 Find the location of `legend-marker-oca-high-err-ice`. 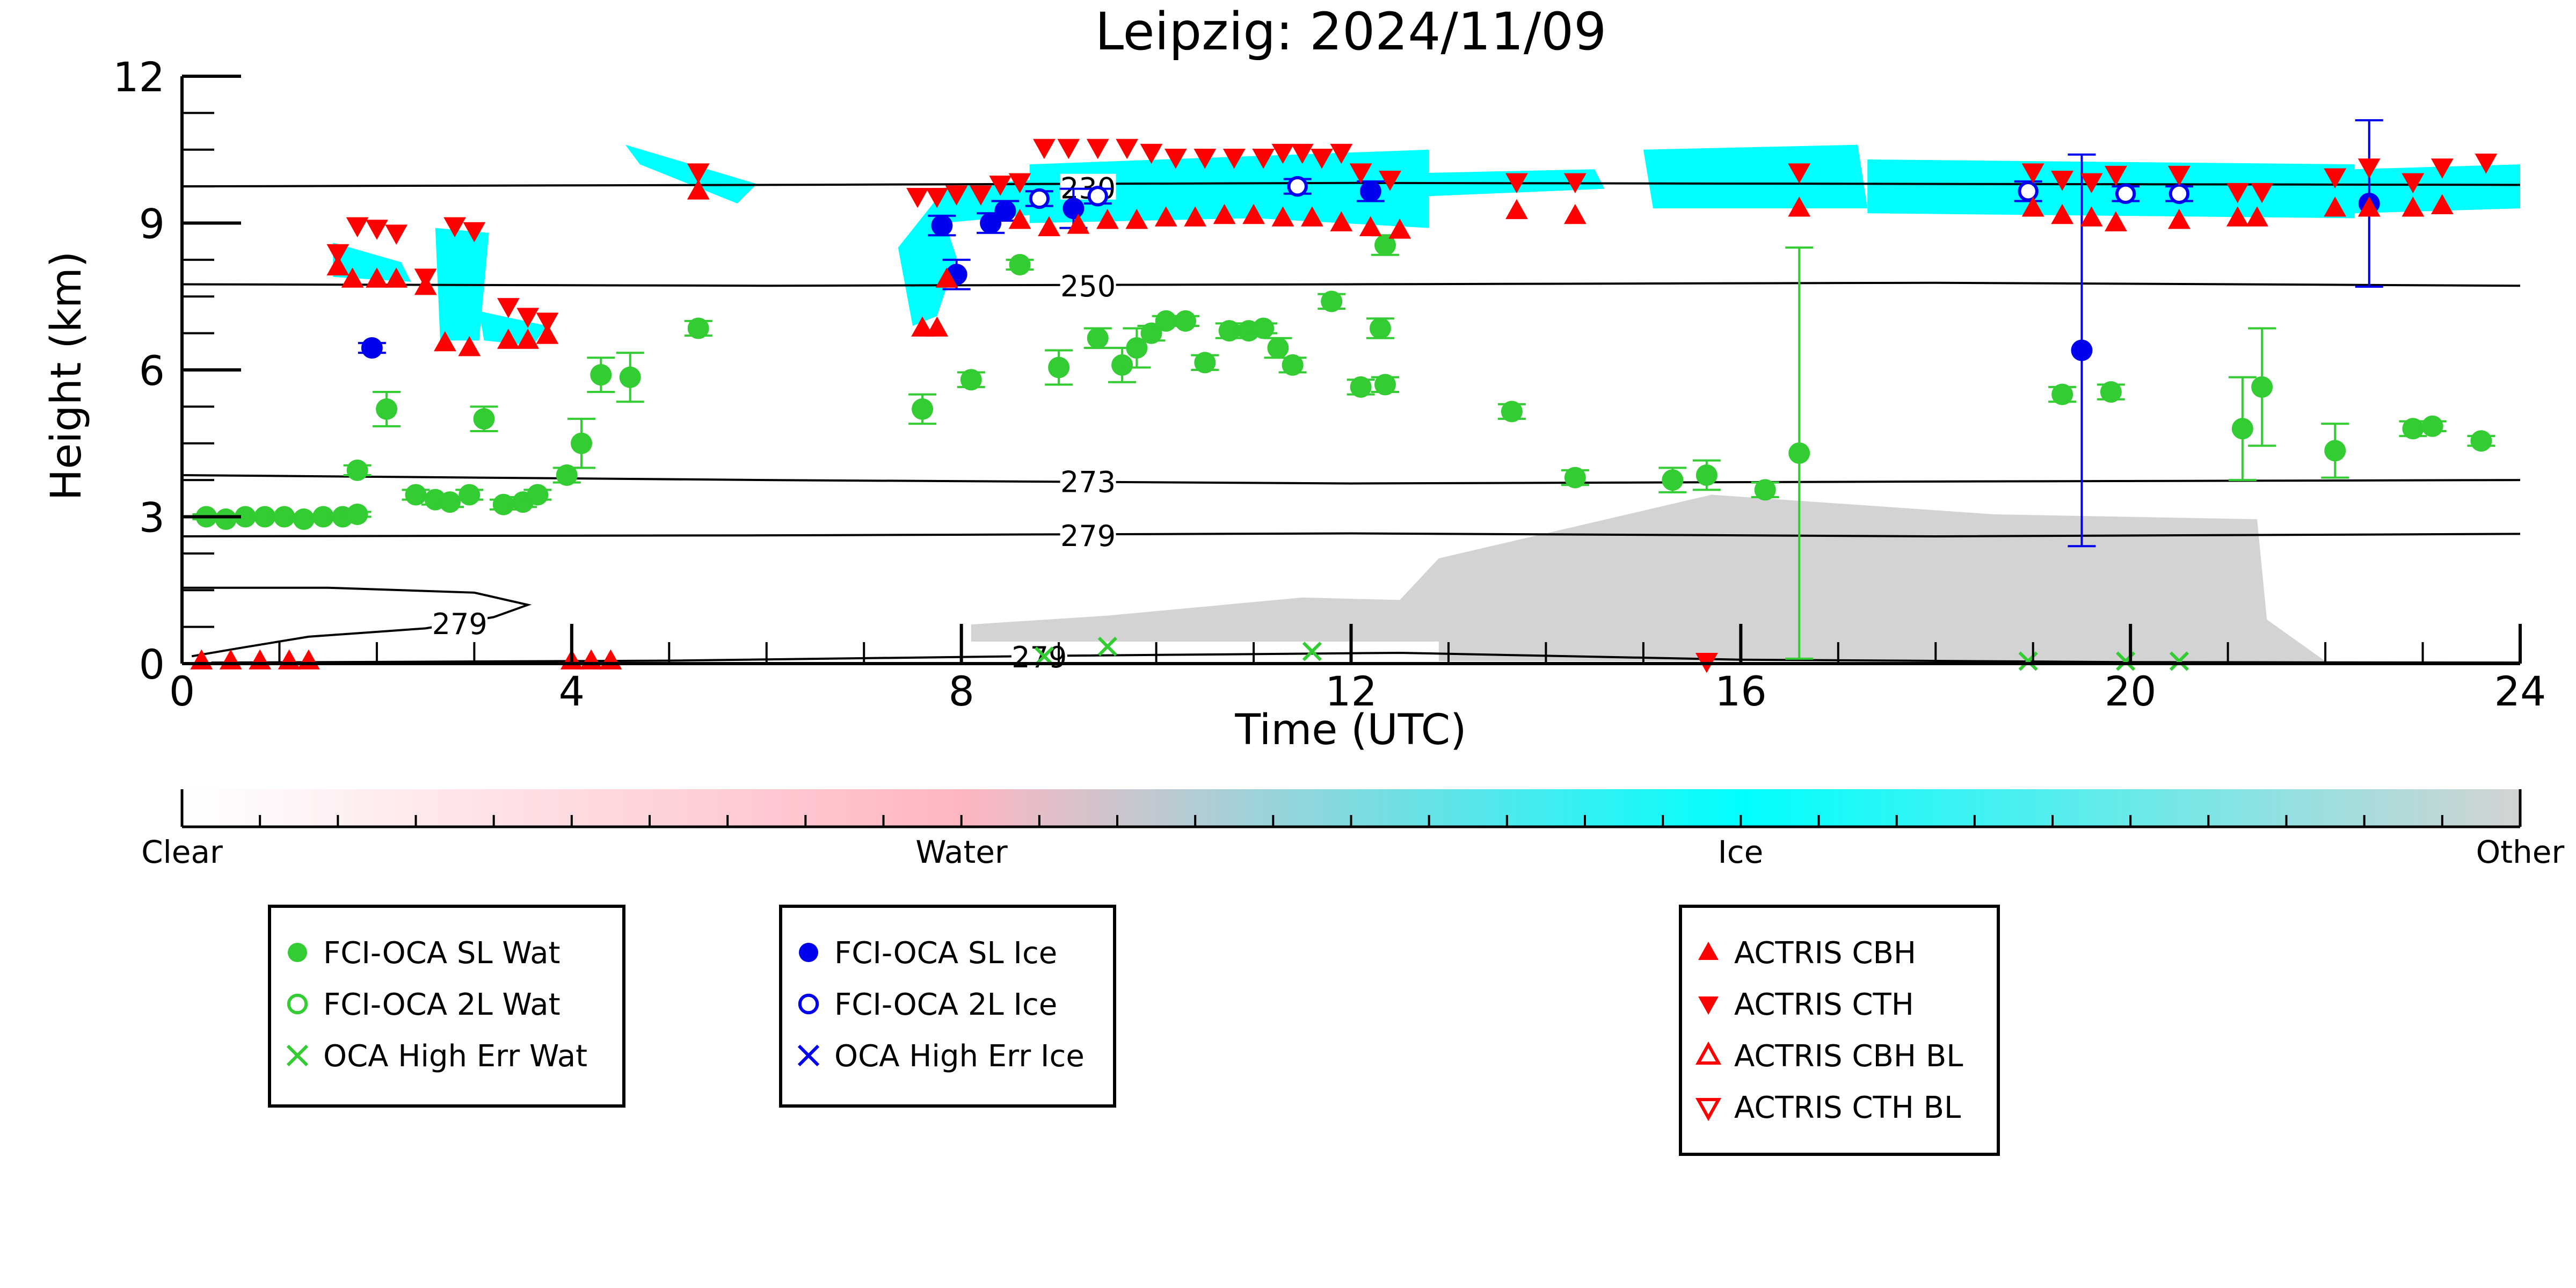

legend-marker-oca-high-err-ice is located at coordinates (808, 1055).